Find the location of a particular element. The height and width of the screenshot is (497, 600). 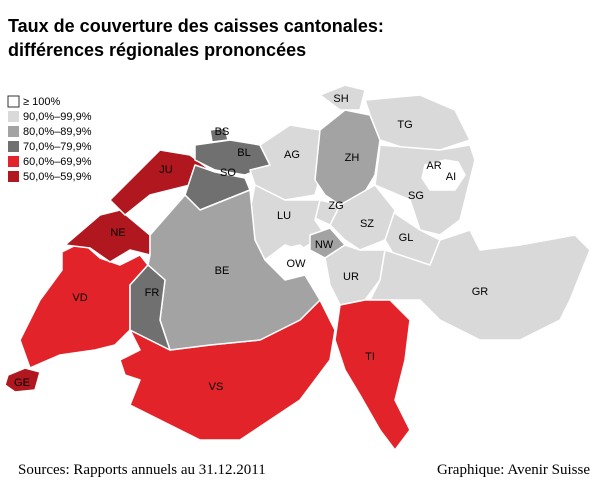

credit: Graphique: Avenir Suisse is located at coordinates (513, 470).